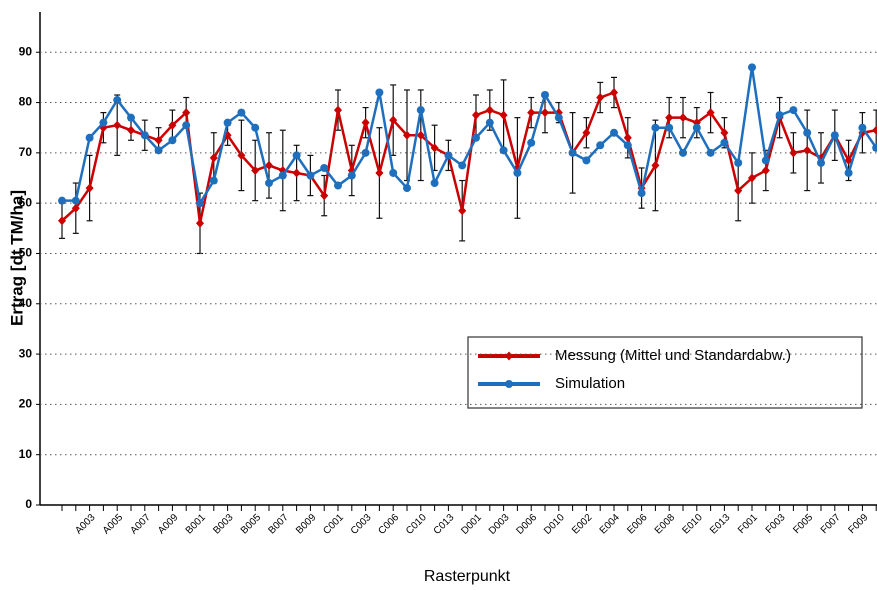 The height and width of the screenshot is (590, 877). Describe the element at coordinates (85, 524) in the screenshot. I see `x-tick-label: A003` at that location.